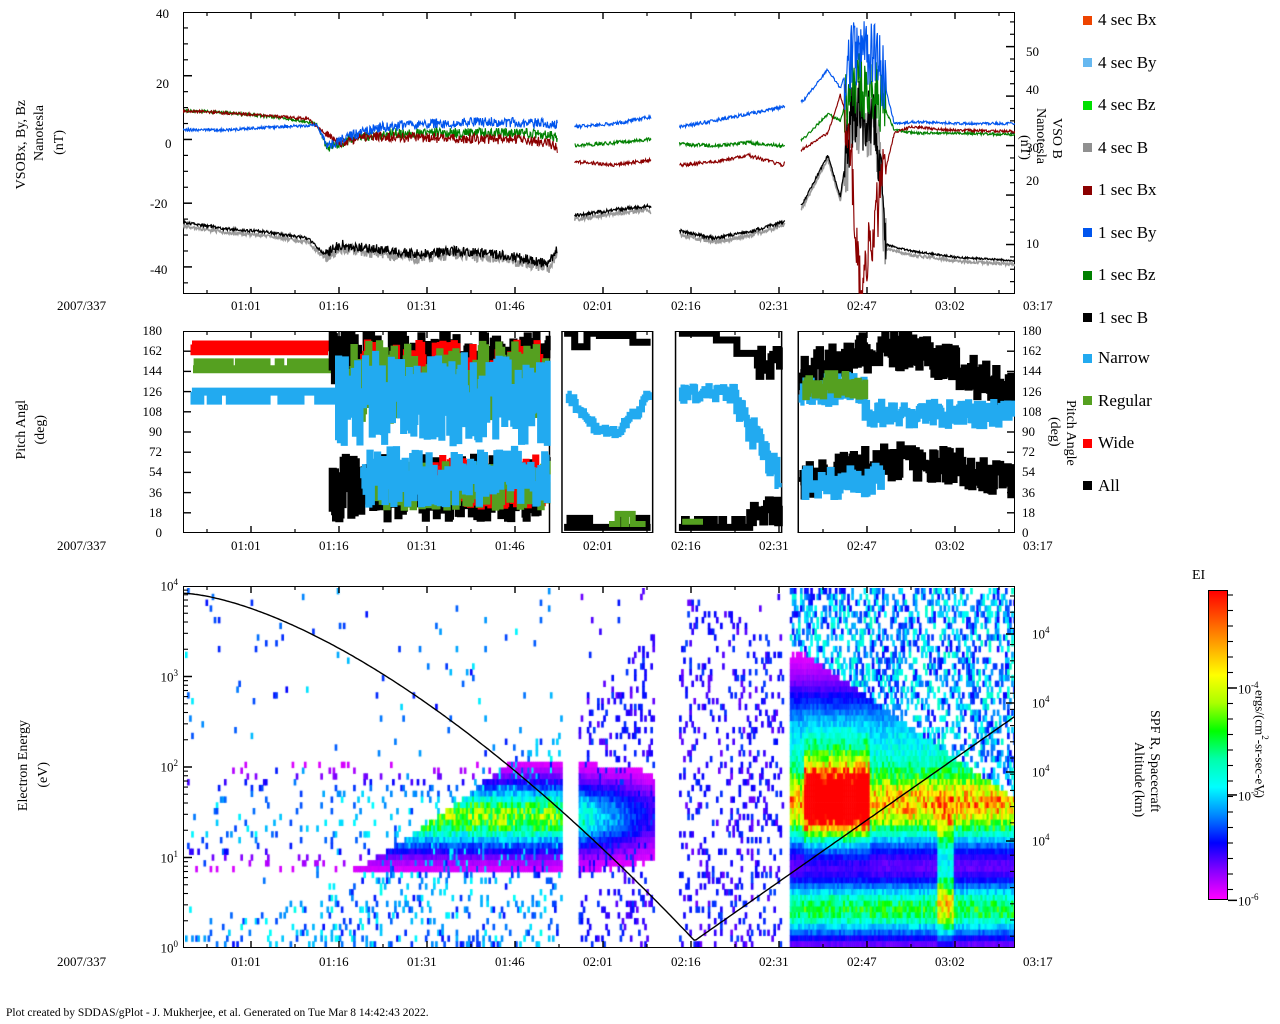 Image resolution: width=1280 pixels, height=1024 pixels. Describe the element at coordinates (1116, 442) in the screenshot. I see `legend-label: Wide` at that location.